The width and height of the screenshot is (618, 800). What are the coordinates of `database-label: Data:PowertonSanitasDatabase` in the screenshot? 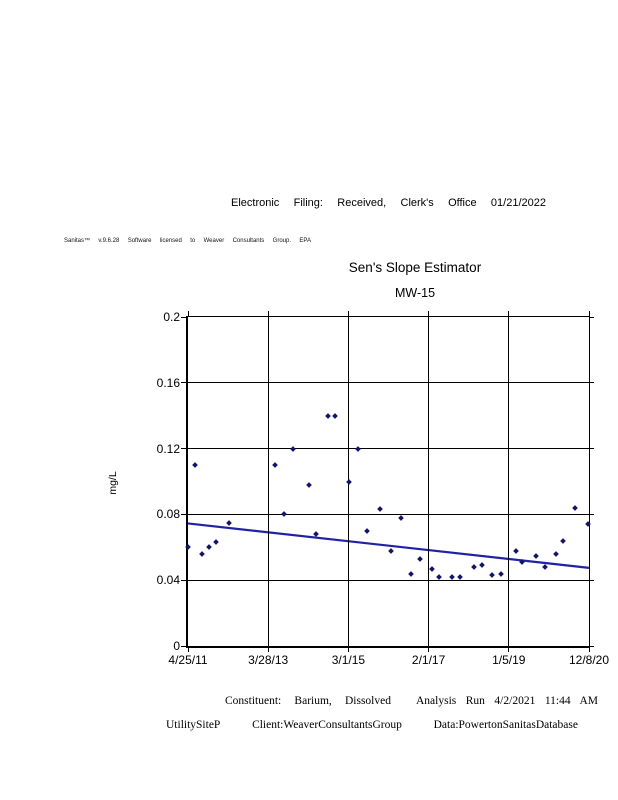 It's located at (505, 725).